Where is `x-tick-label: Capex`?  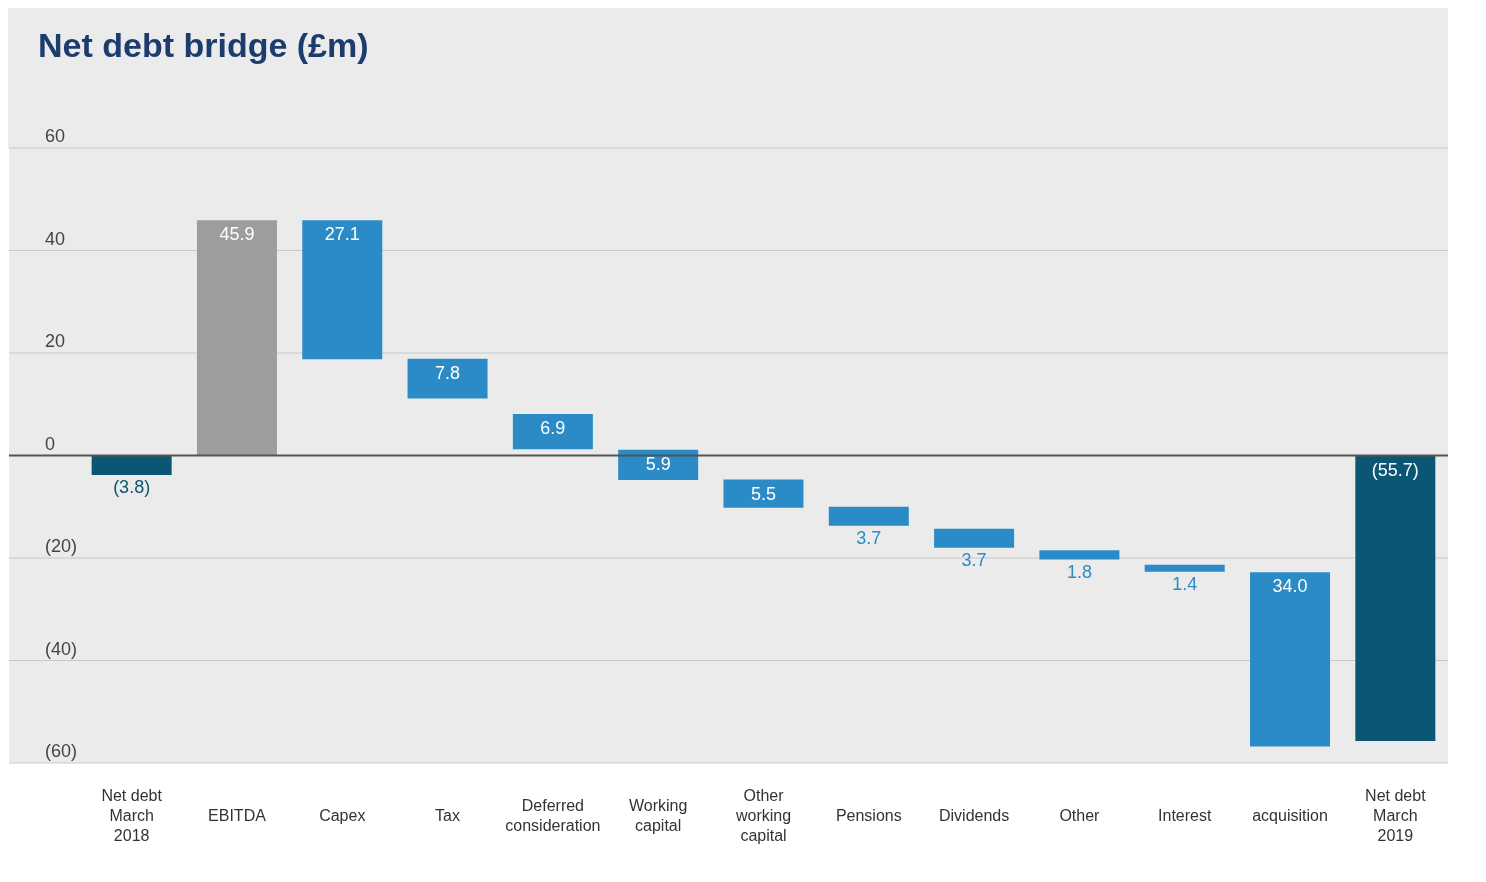
x-tick-label: Capex is located at coordinates (342, 815).